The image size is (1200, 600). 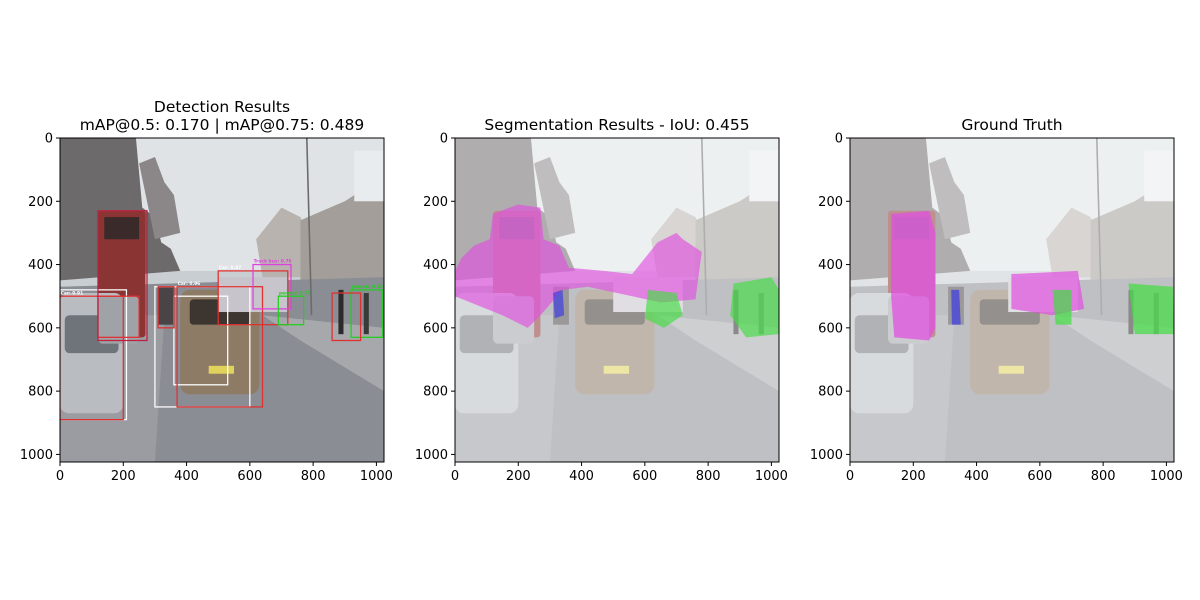 I want to click on detection-label: Car: 0.96, so click(x=189, y=284).